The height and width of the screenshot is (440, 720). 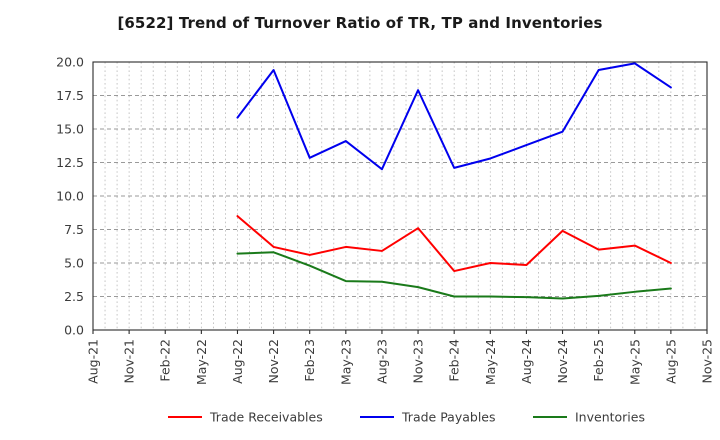 I want to click on legend-label-inventories: Inventories, so click(x=610, y=417).